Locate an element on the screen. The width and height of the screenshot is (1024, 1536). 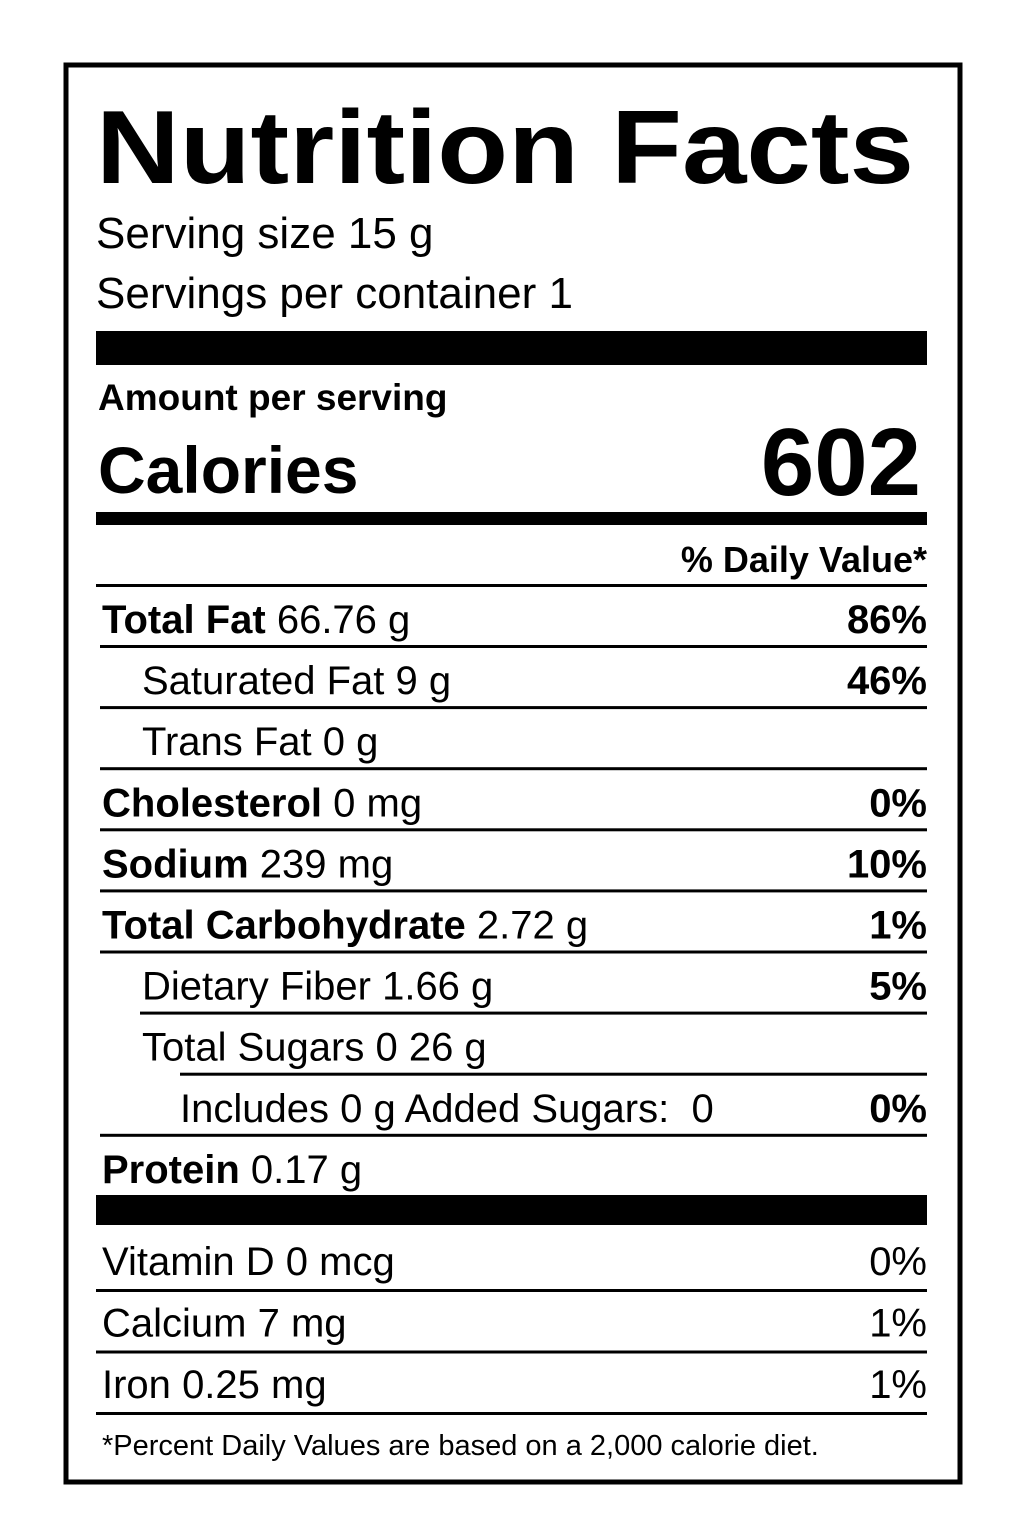
nutrient-name: Total Sugars is located at coordinates (253, 1048).